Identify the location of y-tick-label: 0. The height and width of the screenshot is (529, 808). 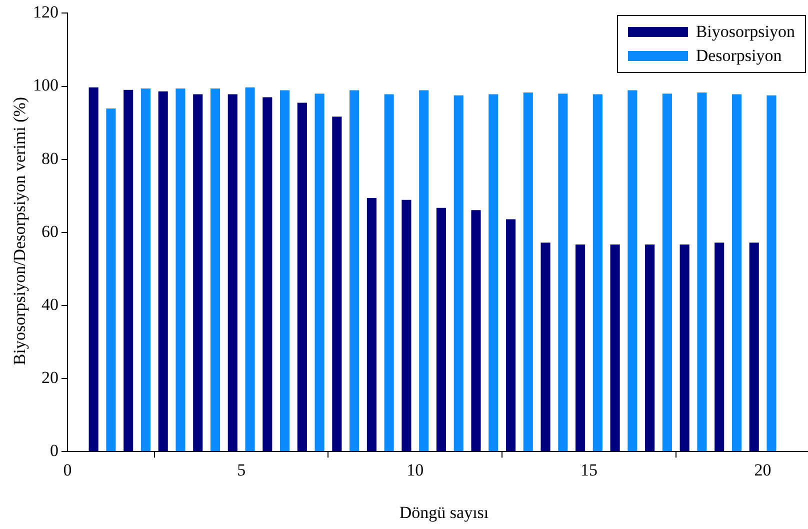
(54, 450).